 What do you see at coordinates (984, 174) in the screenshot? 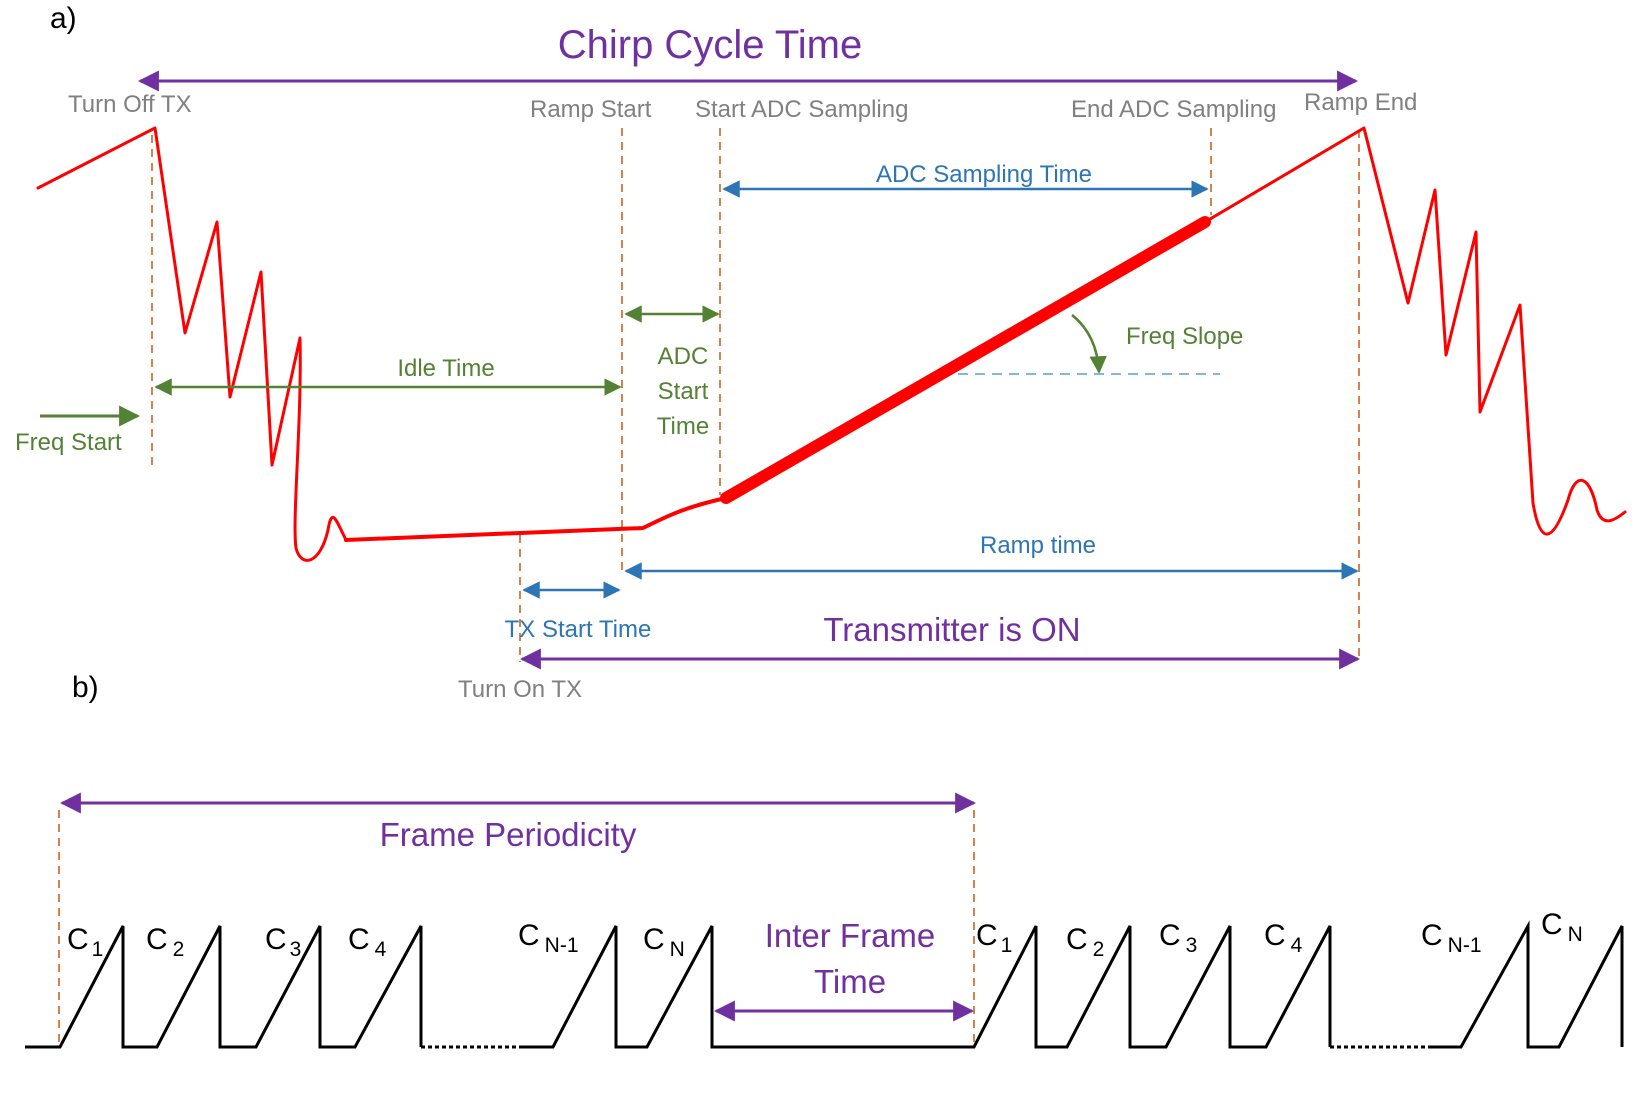
I see `adc-sampling-time-label: ADC Sampling Time` at bounding box center [984, 174].